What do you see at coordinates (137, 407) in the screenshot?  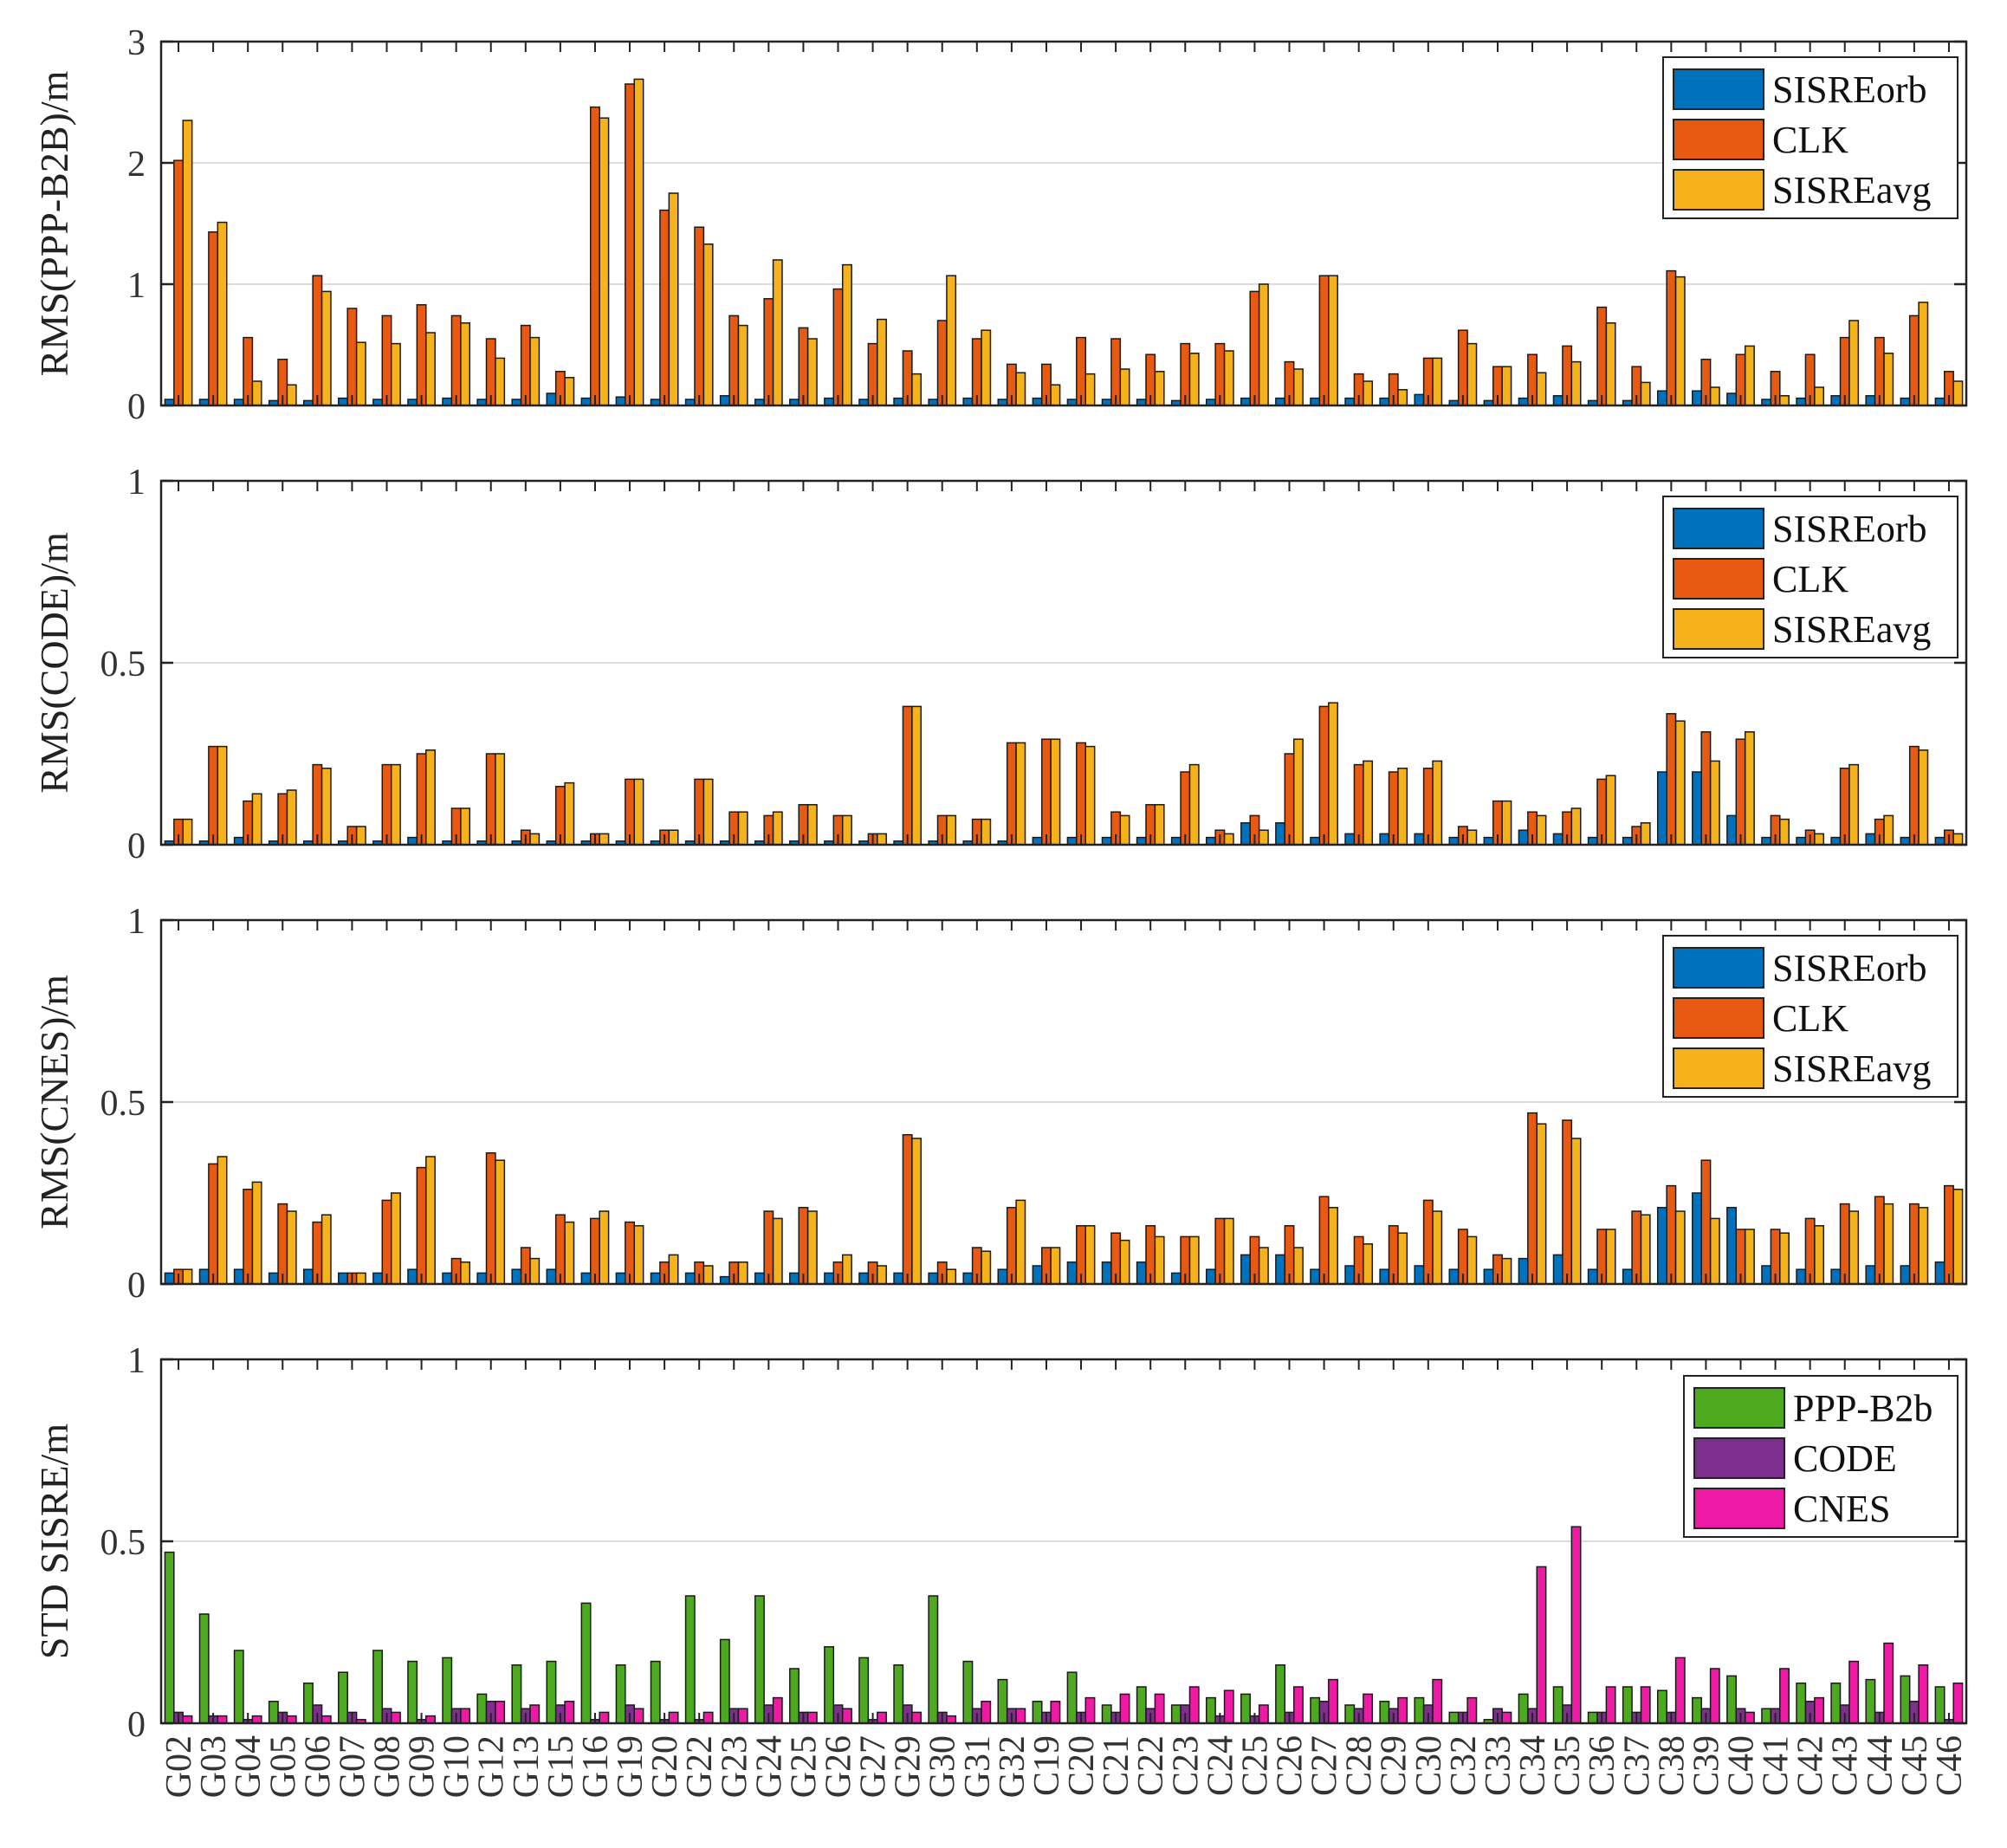 I see `ytick-label: 0` at bounding box center [137, 407].